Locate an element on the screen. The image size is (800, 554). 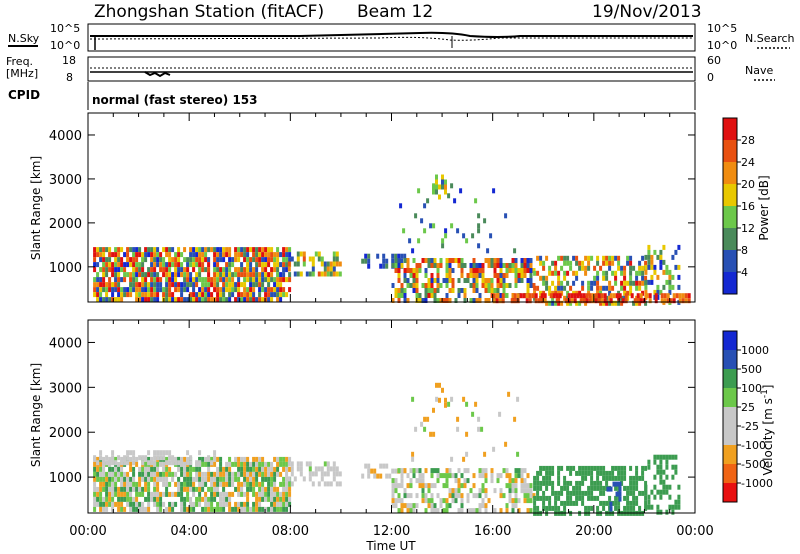
y-tick-label: 2000 is located at coordinates (65, 224).